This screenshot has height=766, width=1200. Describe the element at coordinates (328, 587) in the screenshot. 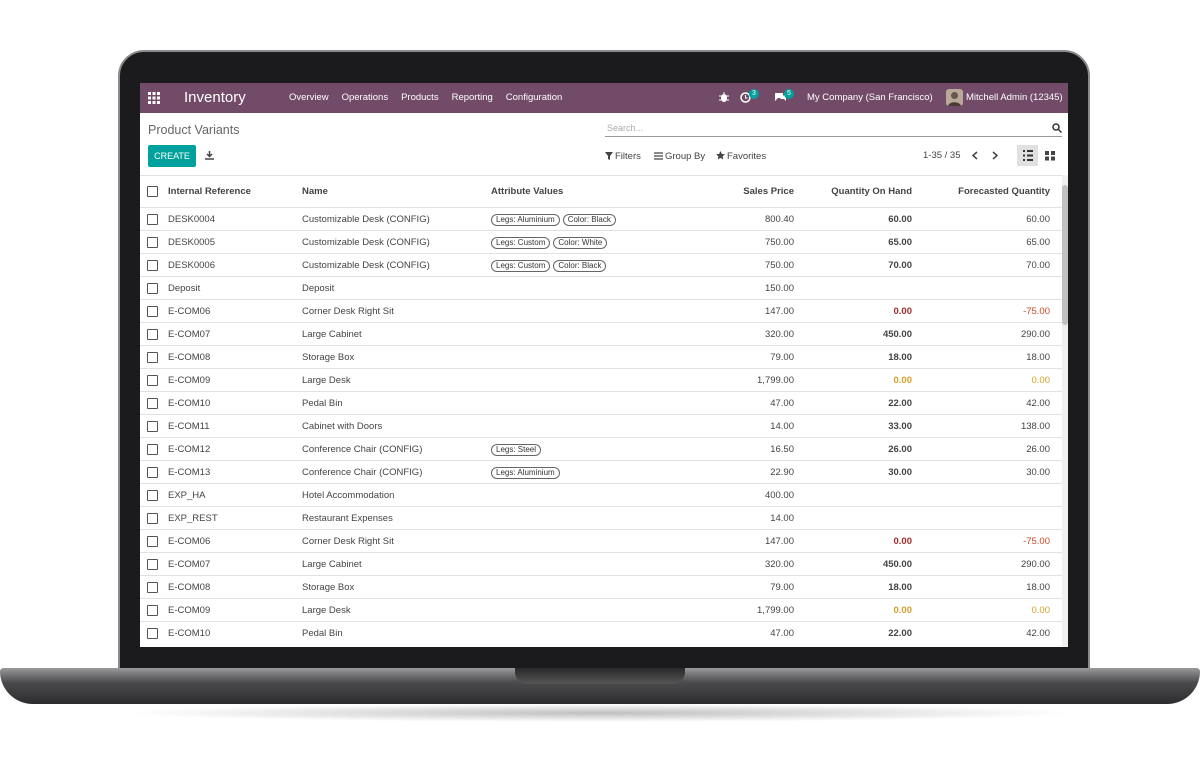

I see `product-name: Storage Box` at that location.